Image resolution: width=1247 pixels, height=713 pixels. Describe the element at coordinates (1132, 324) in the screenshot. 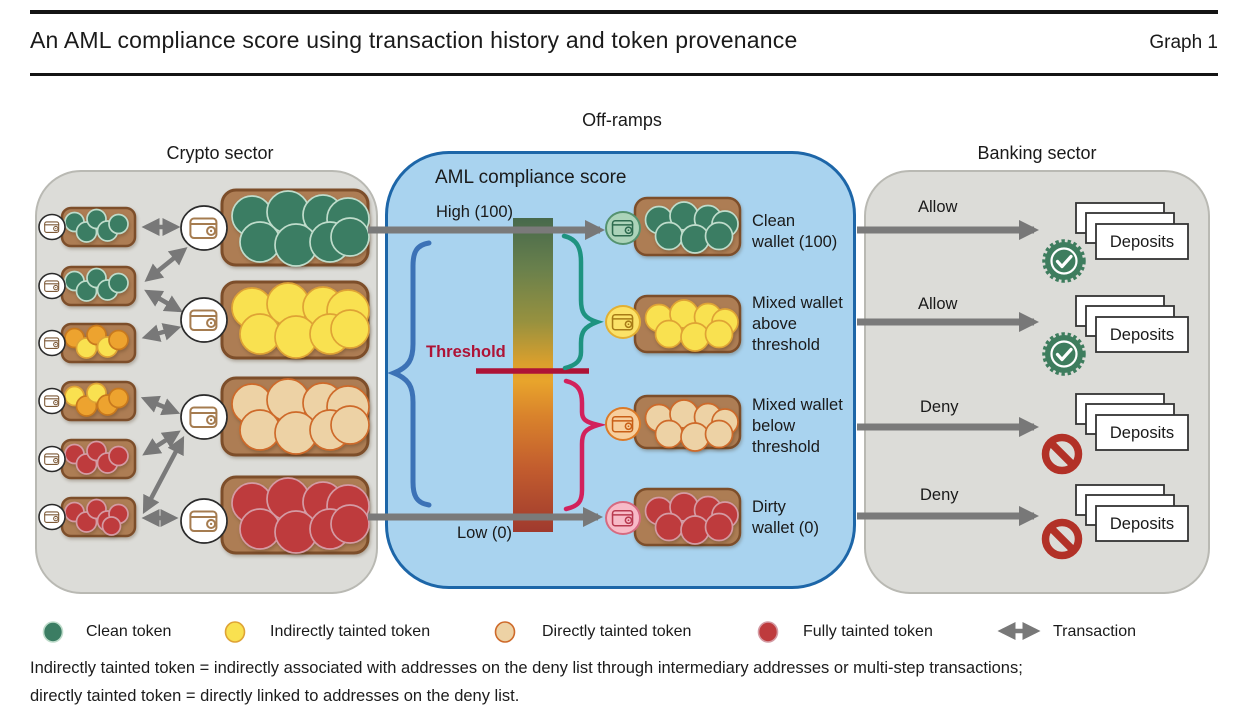

I see `deposit-stack-2: Deposits` at that location.